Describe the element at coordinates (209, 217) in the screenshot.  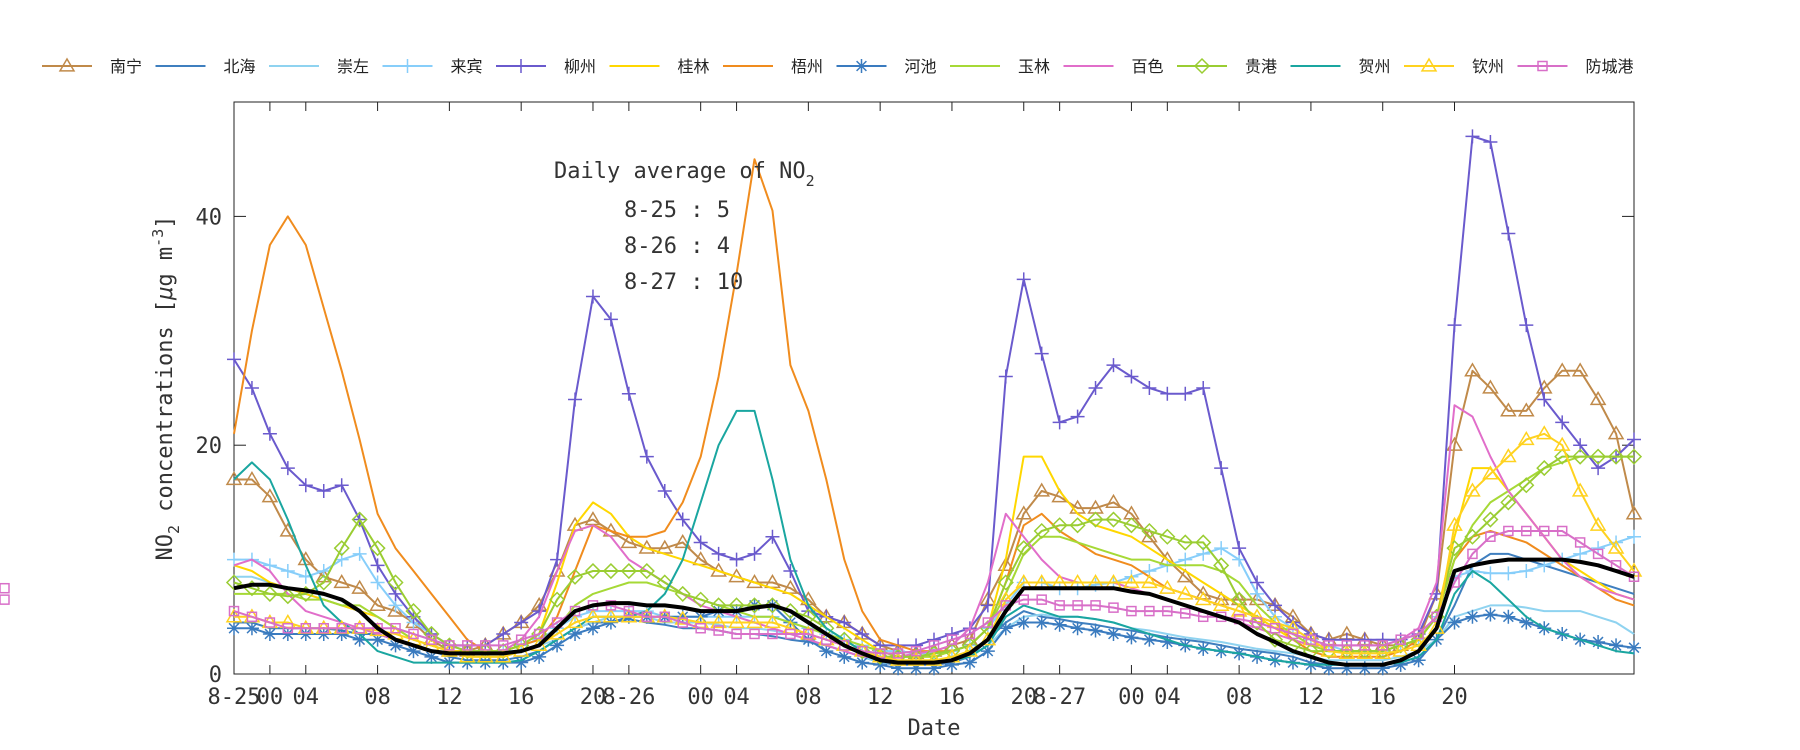
I see `y-tick-label: 40` at that location.